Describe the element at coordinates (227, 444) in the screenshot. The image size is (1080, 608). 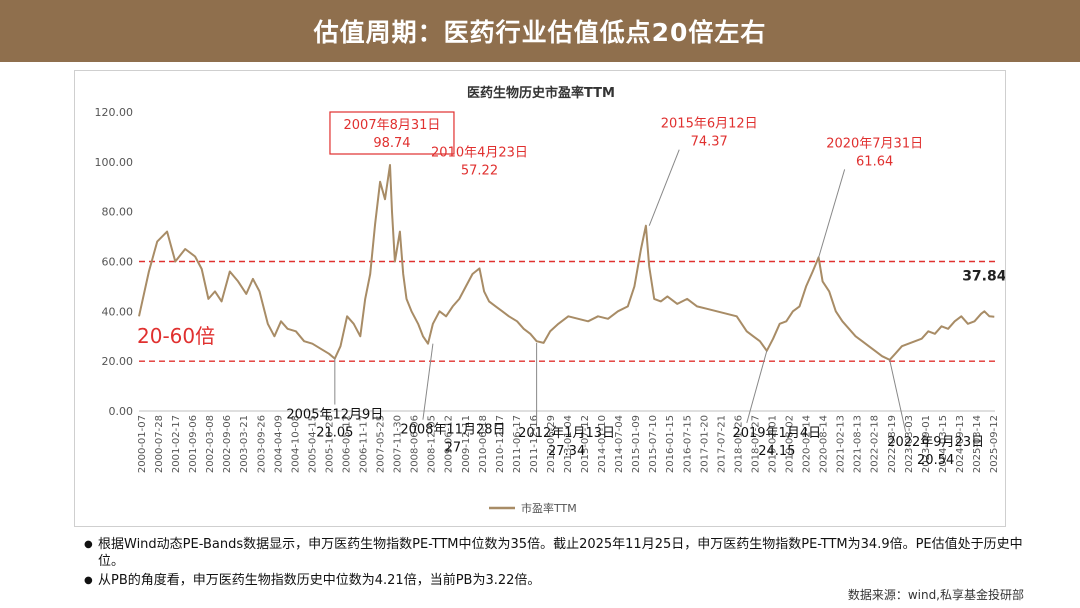
I see `x-tick-label: 2002-09-06` at that location.